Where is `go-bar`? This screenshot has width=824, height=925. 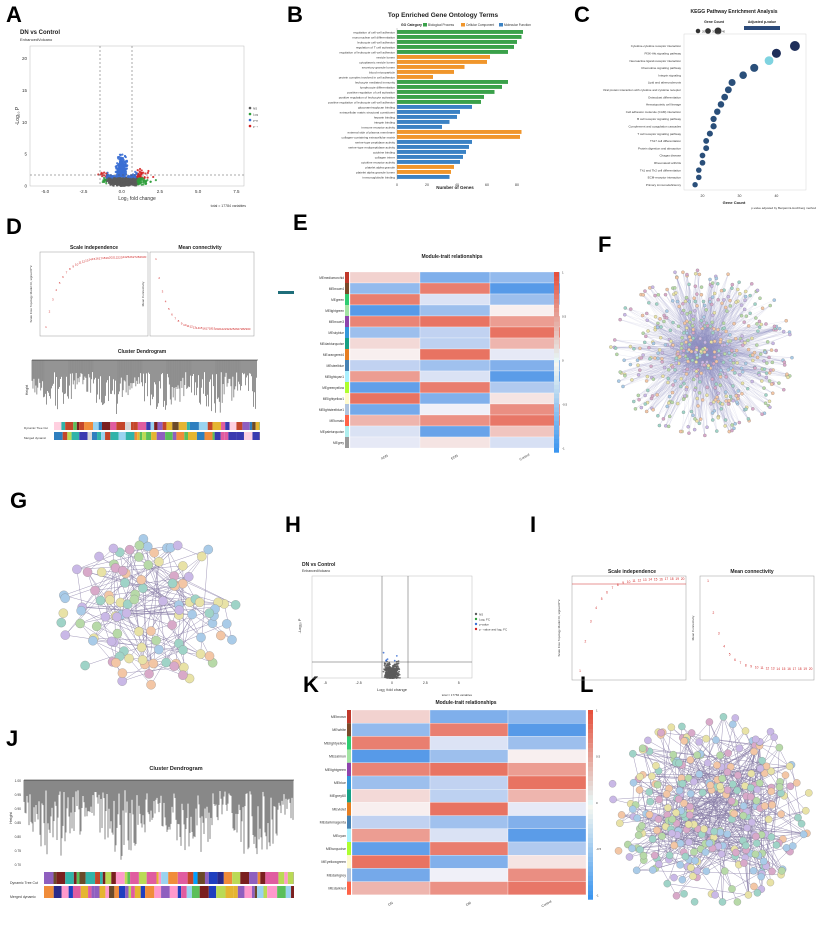 go-bar is located at coordinates (434, 107).